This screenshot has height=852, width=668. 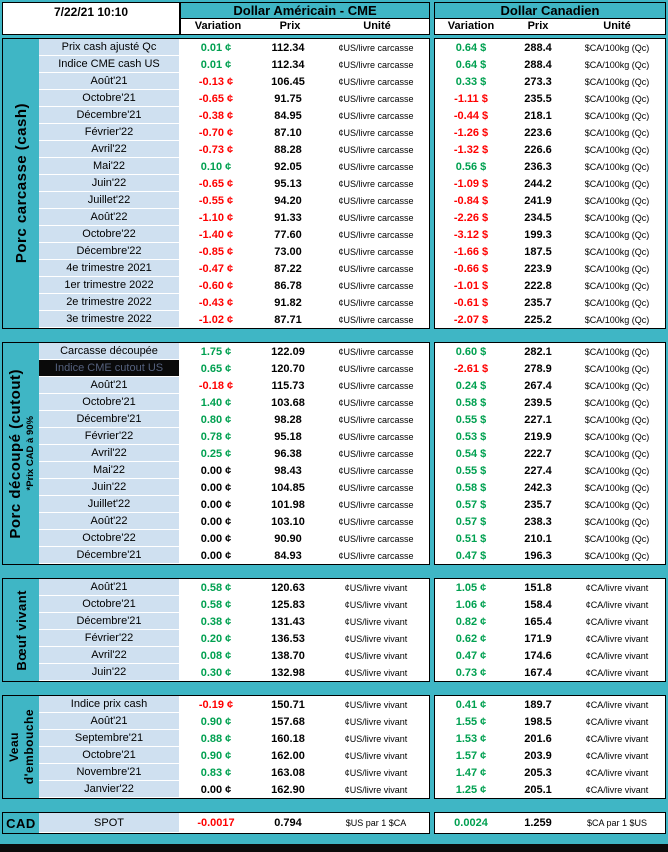 What do you see at coordinates (216, 772) in the screenshot?
I see `us-variation-cell: 0.83 ¢` at bounding box center [216, 772].